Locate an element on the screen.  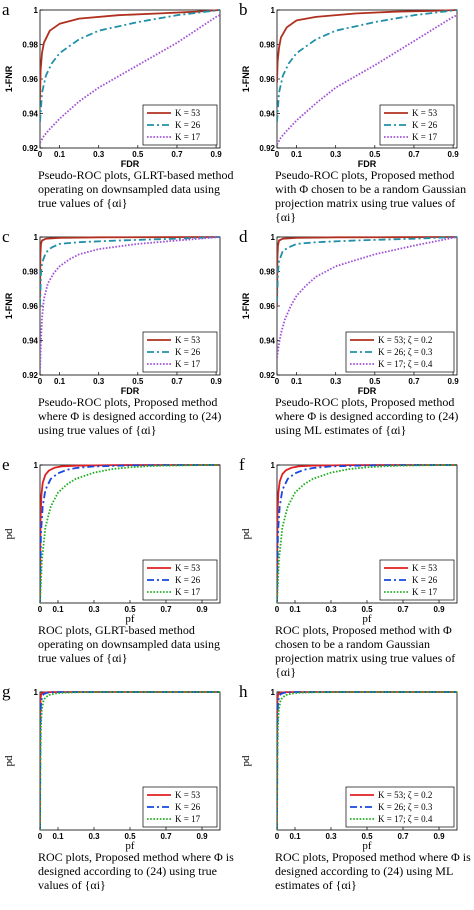
x-axis-label: pf is located at coordinates (367, 846).